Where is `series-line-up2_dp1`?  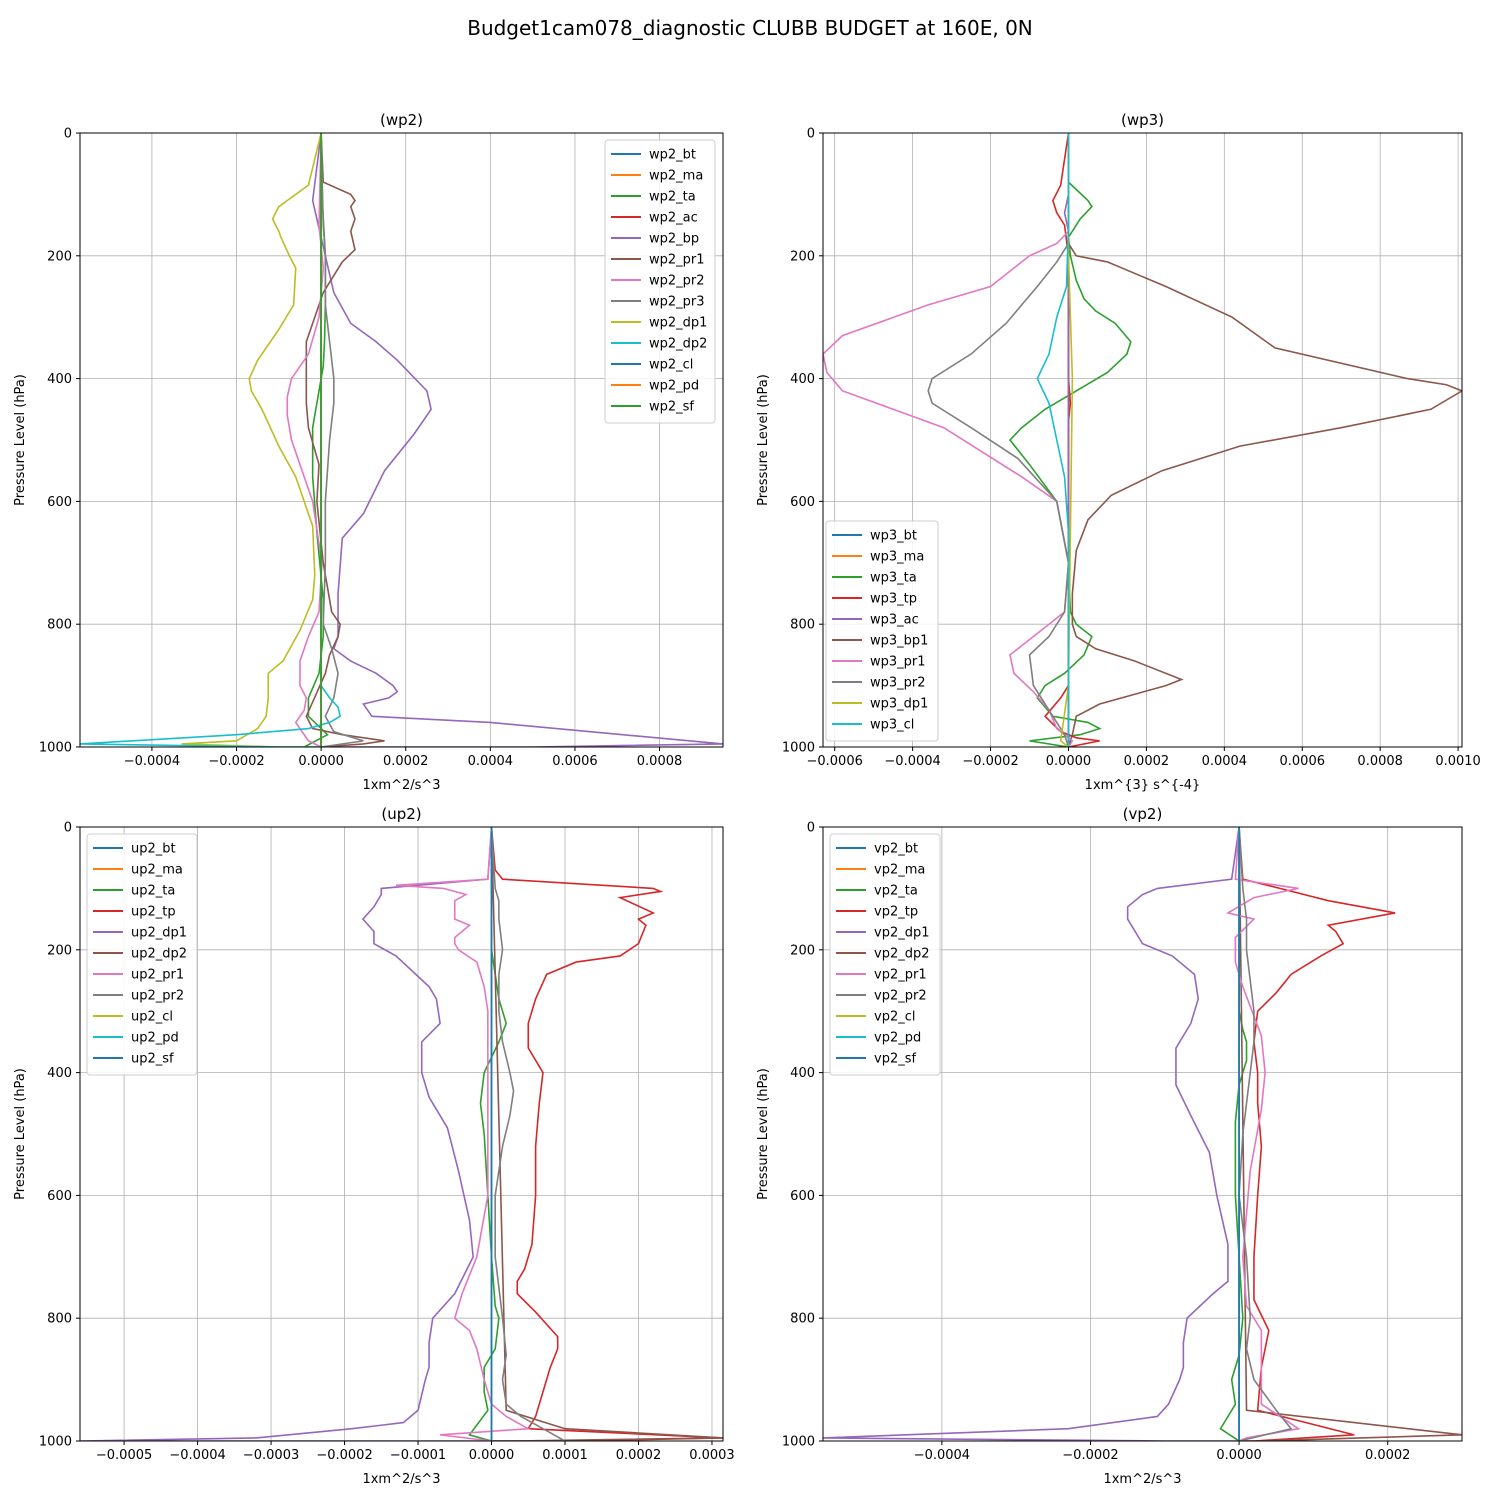
series-line-up2_dp1 is located at coordinates (286, 1134).